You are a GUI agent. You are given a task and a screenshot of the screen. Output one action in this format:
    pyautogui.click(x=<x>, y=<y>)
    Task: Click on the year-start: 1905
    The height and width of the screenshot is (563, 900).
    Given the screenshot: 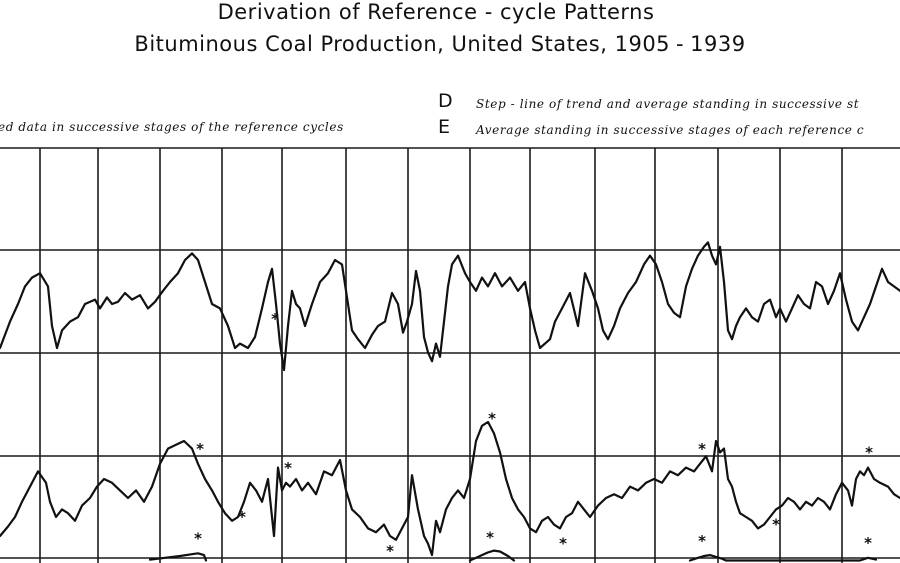 What is the action you would take?
    pyautogui.click(x=642, y=44)
    